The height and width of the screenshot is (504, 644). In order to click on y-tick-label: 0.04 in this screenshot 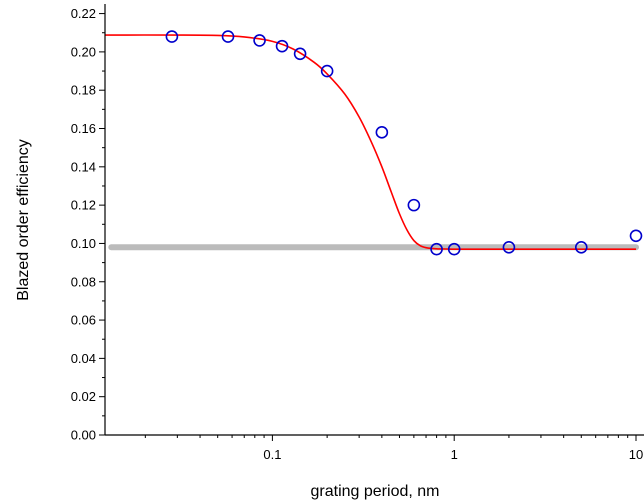, I will do `click(83, 358)`.